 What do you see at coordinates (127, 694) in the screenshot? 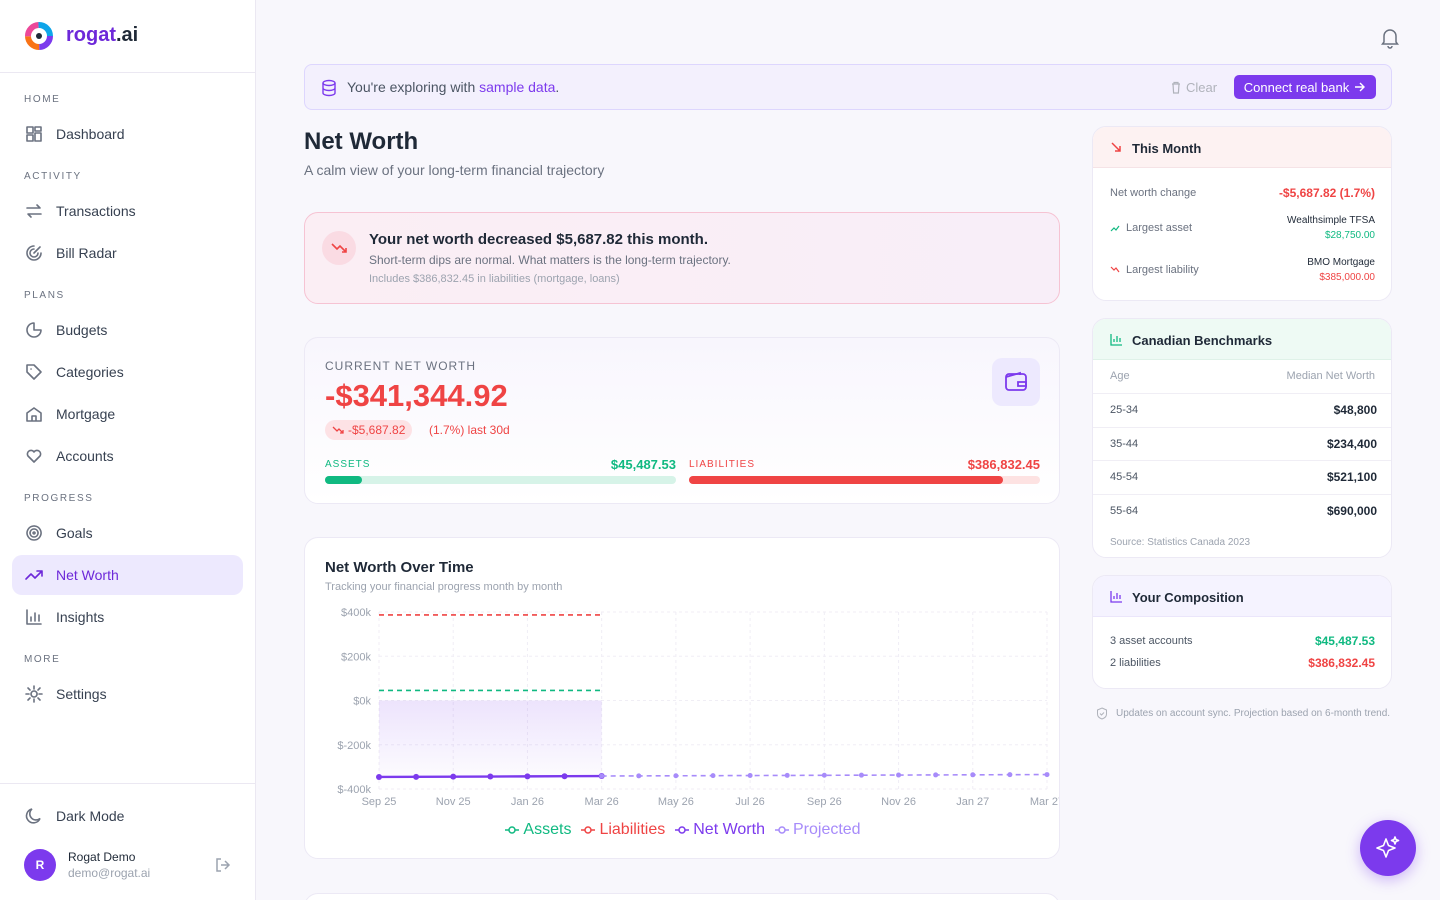
I see `nav-item: Settings` at bounding box center [127, 694].